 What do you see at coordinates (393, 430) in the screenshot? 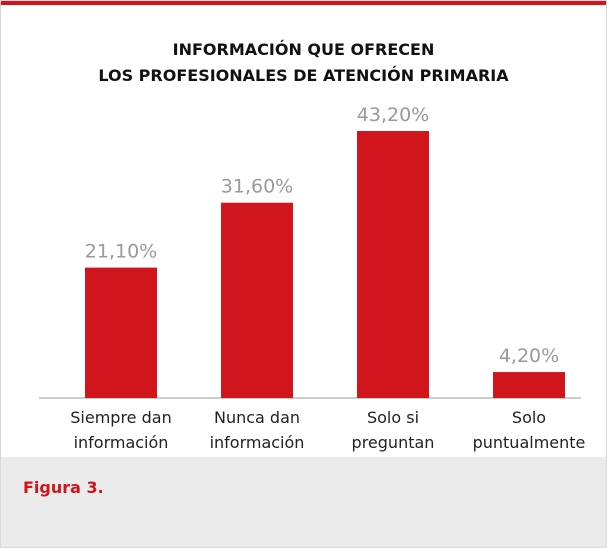
I see `category-label: Solo si preguntan` at bounding box center [393, 430].